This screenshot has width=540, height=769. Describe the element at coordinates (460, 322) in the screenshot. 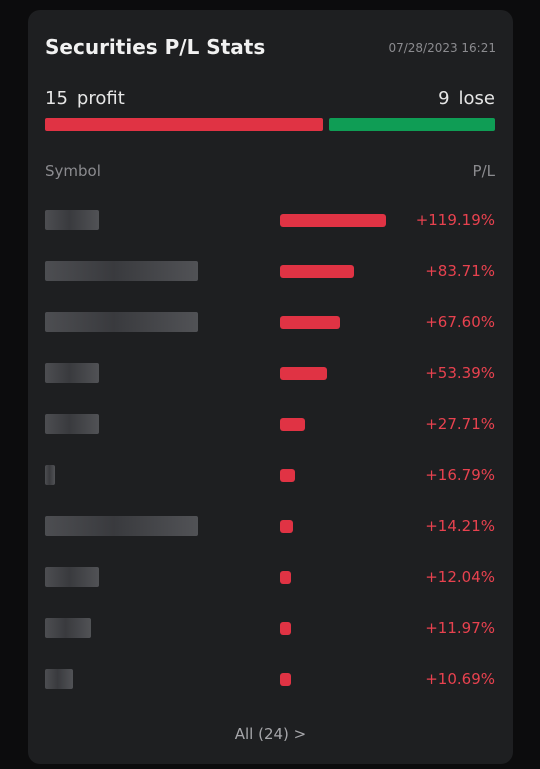

I see `pl-value: +67.60%` at that location.